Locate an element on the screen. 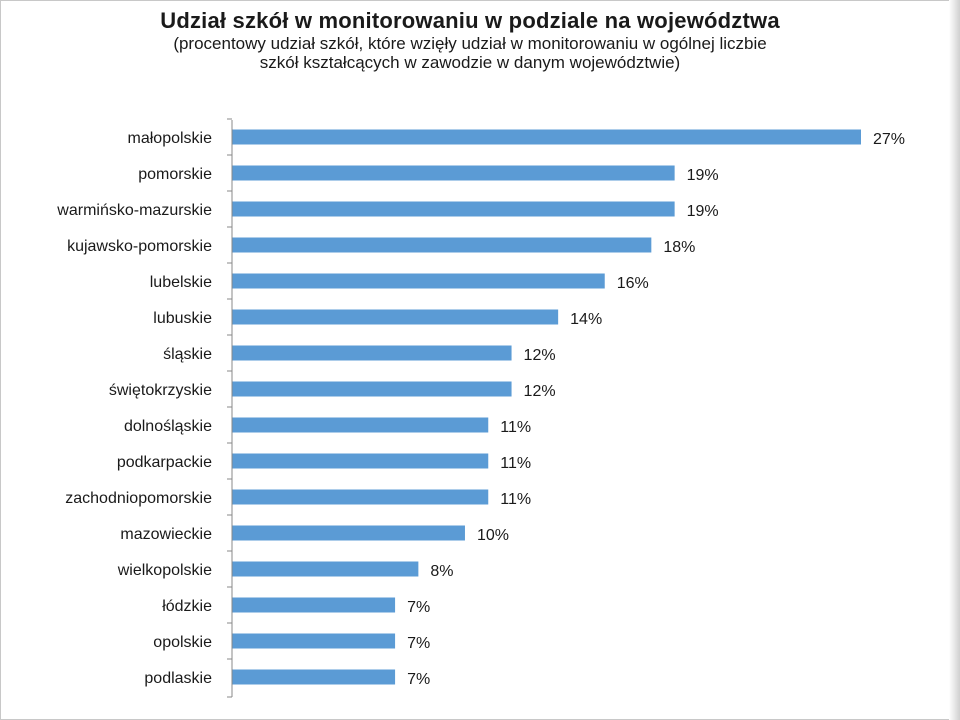  category-label-1: pomorskie is located at coordinates (175, 174).